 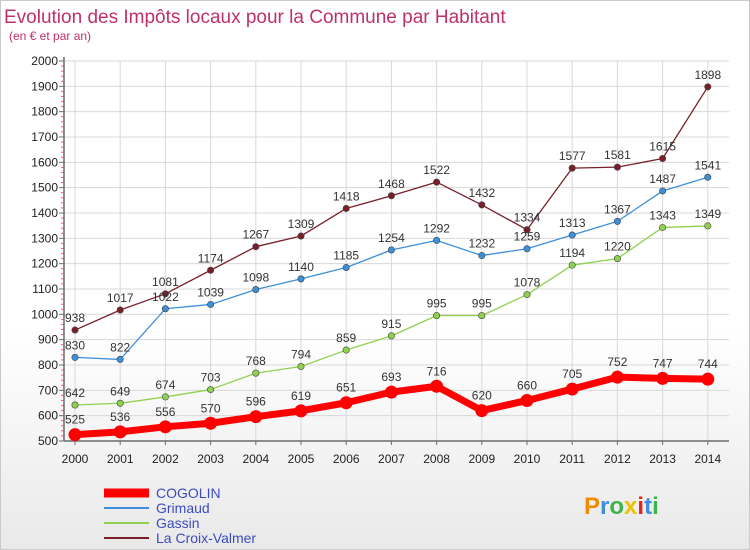 I want to click on data-label: 1418, so click(x=346, y=196).